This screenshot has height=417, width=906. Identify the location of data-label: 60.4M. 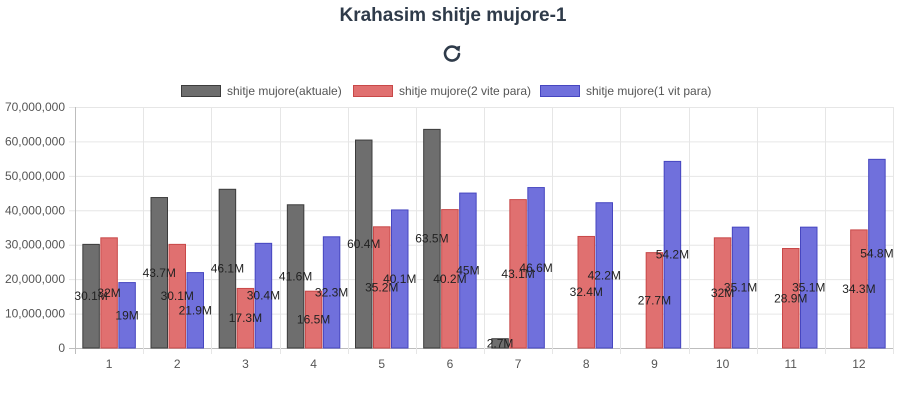
(363, 244).